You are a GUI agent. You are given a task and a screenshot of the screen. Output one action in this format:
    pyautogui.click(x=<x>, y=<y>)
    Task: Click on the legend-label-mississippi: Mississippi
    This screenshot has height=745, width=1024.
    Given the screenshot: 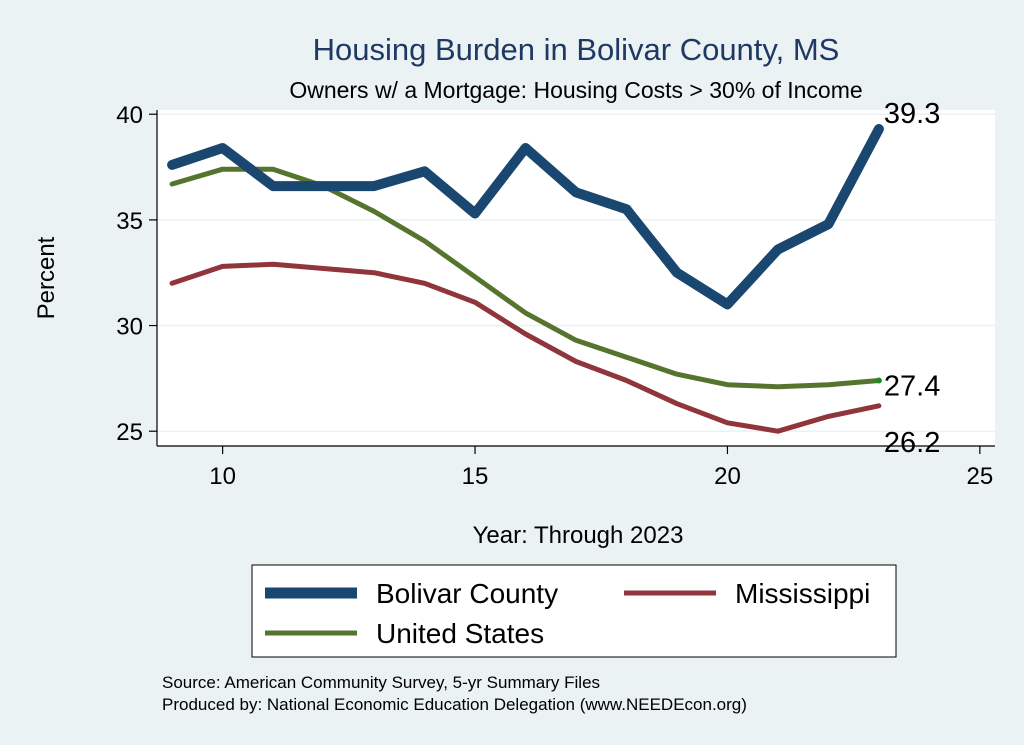 What is the action you would take?
    pyautogui.click(x=802, y=593)
    